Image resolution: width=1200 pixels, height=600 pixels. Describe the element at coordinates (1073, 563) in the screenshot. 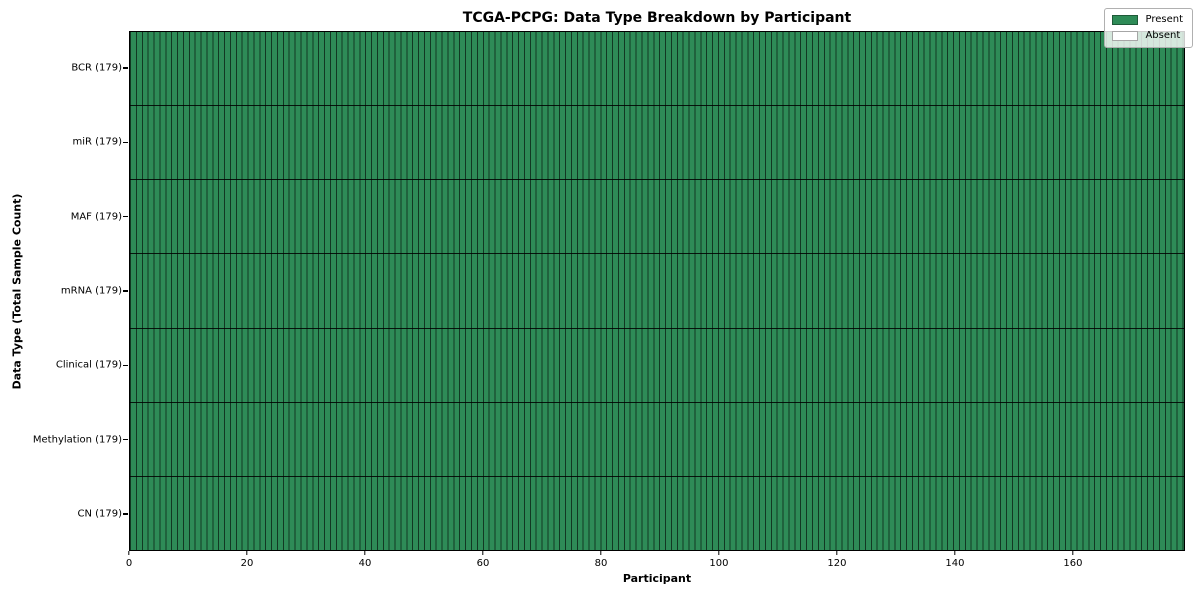

I see `x-tick-label-160: 160` at that location.